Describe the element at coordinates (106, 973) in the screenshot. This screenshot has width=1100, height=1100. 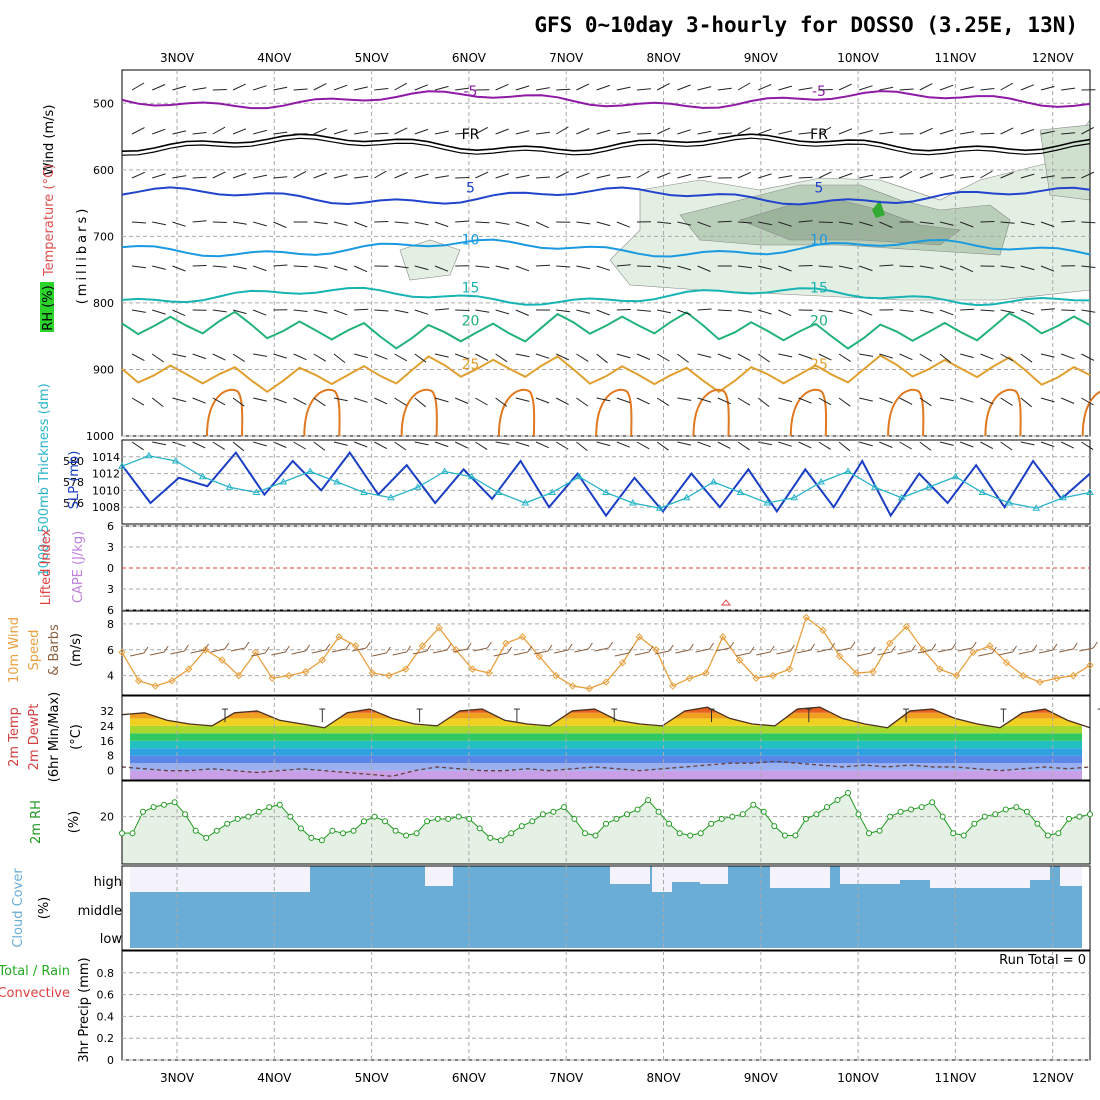
I see `precip-tick-0.8: 0.8` at that location.